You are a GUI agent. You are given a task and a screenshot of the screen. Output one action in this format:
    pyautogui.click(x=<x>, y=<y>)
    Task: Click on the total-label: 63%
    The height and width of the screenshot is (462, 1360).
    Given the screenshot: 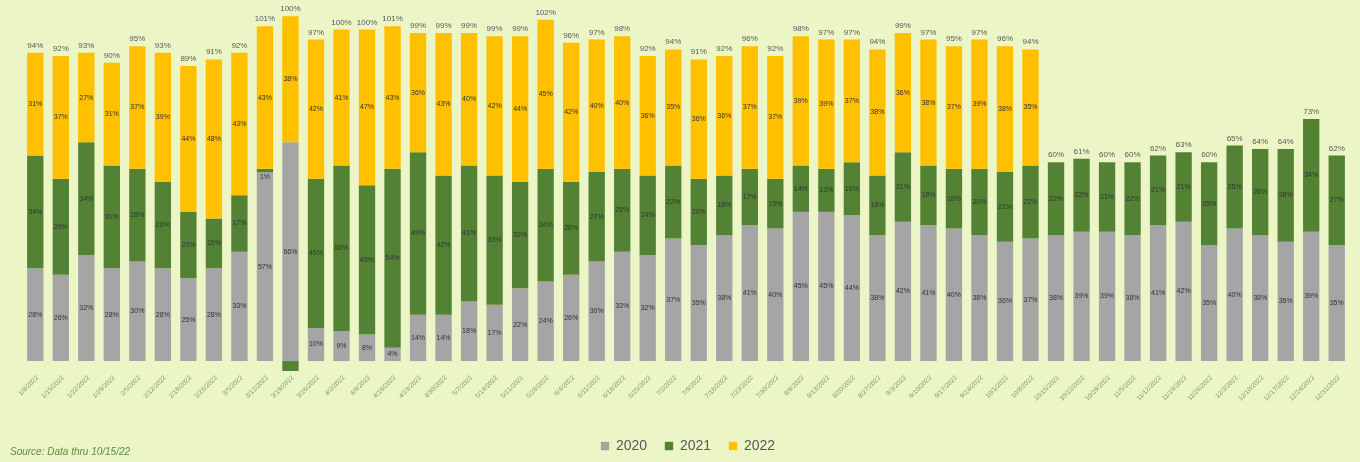 What is the action you would take?
    pyautogui.click(x=1183, y=145)
    